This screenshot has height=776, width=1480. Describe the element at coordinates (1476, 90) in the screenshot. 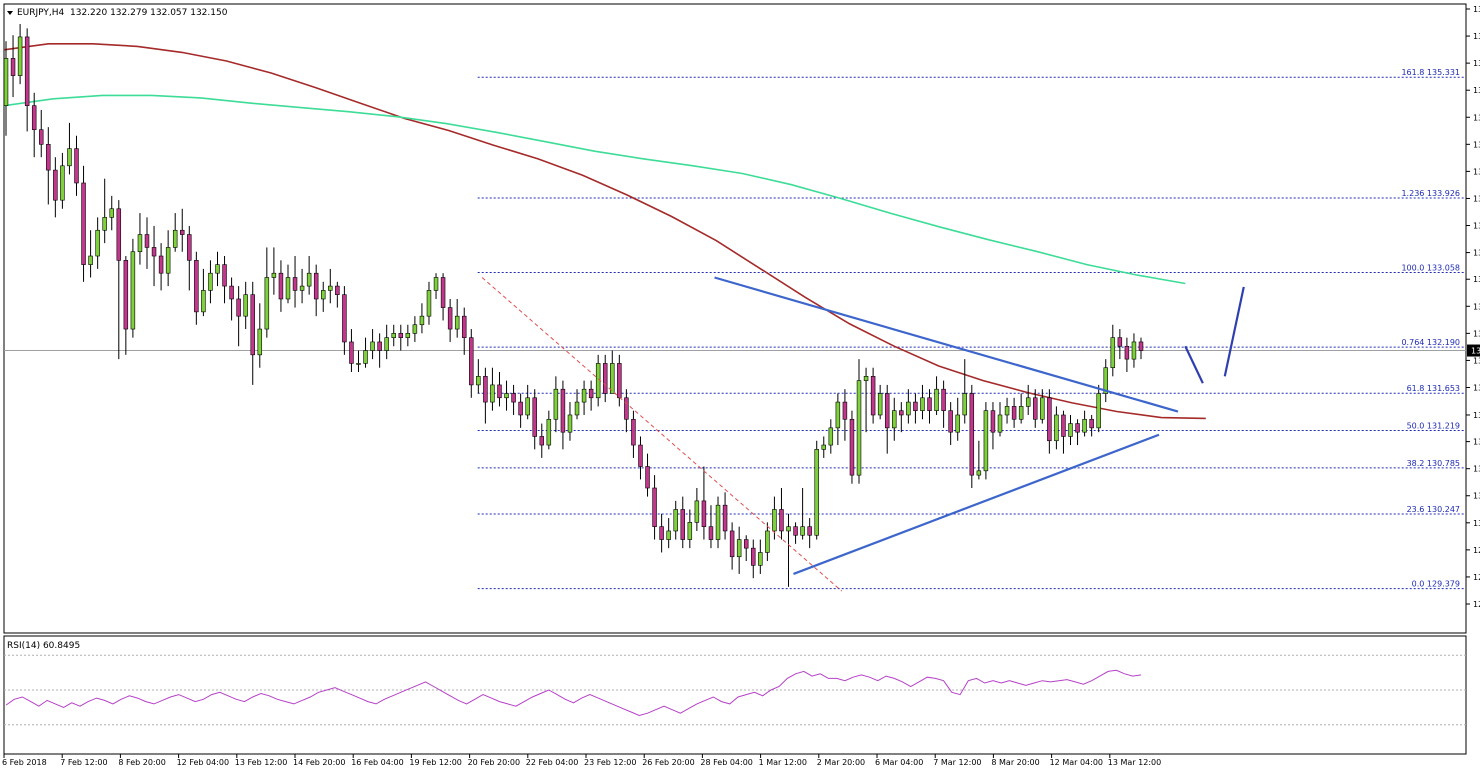

I see `price-tick-label: 135.180` at that location.